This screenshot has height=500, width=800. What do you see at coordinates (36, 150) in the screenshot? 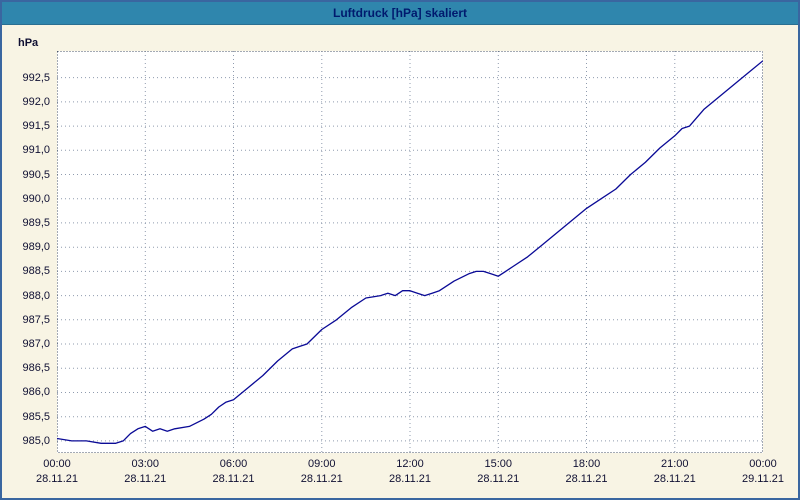
I see `y-tick-label: 991,0` at bounding box center [36, 150].